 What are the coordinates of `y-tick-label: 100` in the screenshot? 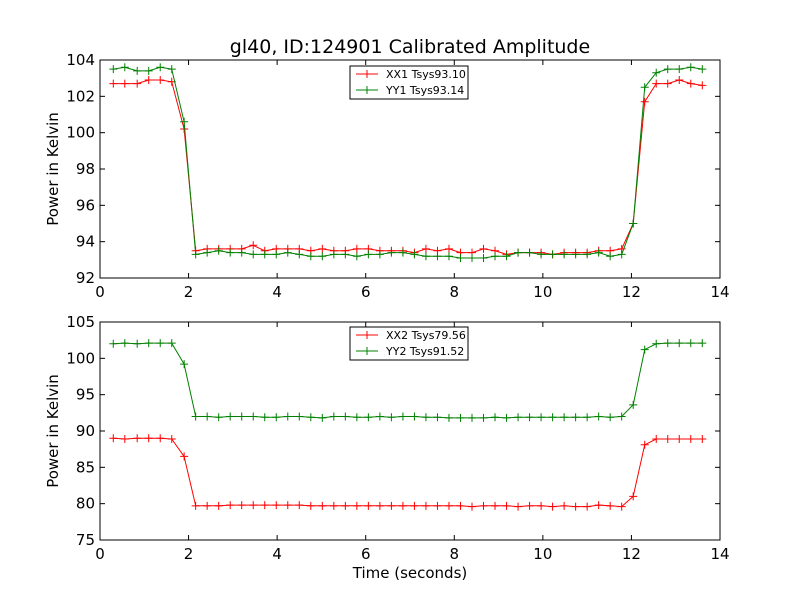 It's located at (80, 133).